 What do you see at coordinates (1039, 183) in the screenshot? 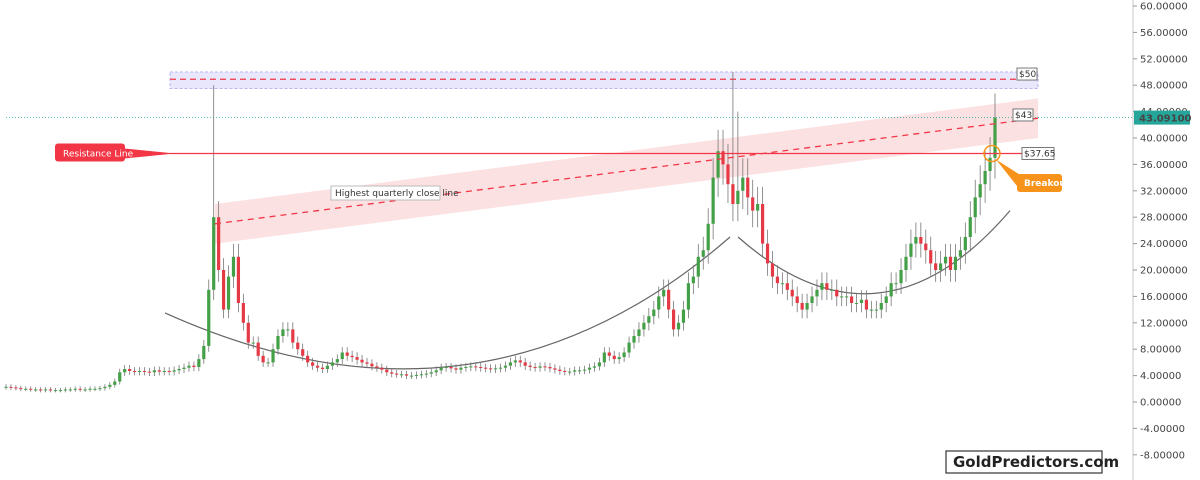
I see `breakout-callout-box` at bounding box center [1039, 183].